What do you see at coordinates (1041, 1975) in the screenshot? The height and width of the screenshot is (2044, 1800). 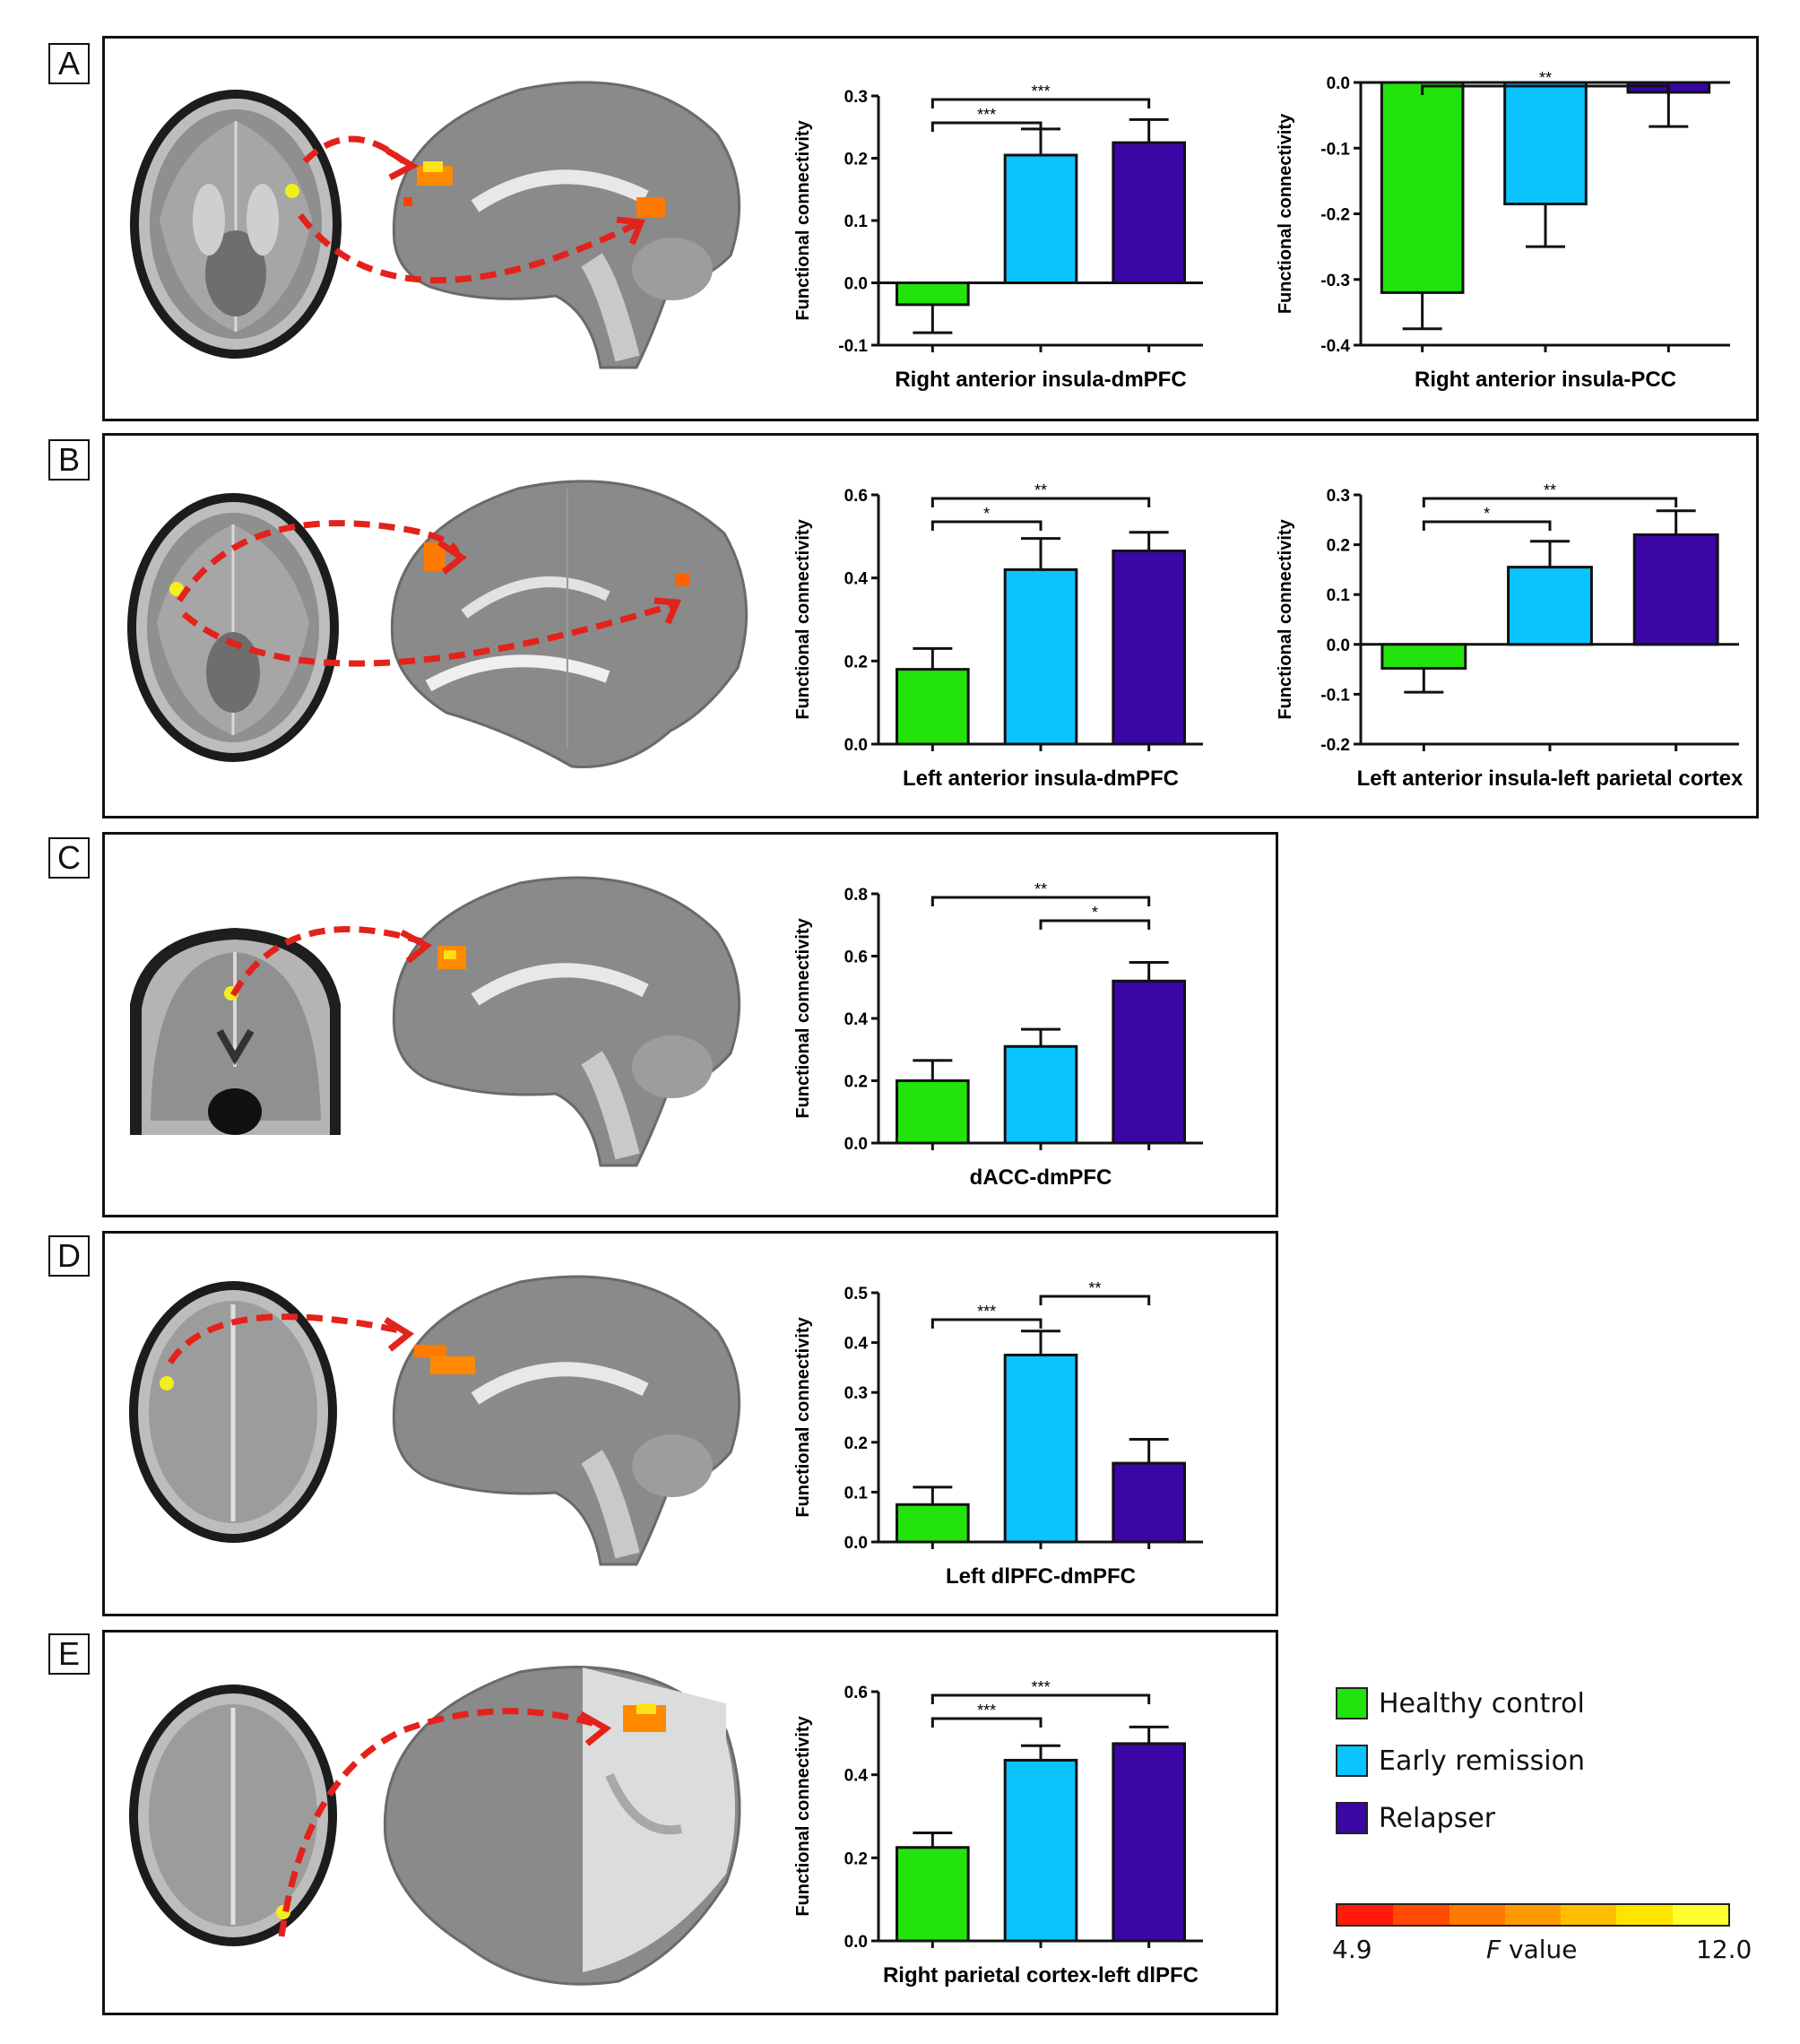 I see `x-axis-label: Right parietal cortex-left dlPFC` at bounding box center [1041, 1975].